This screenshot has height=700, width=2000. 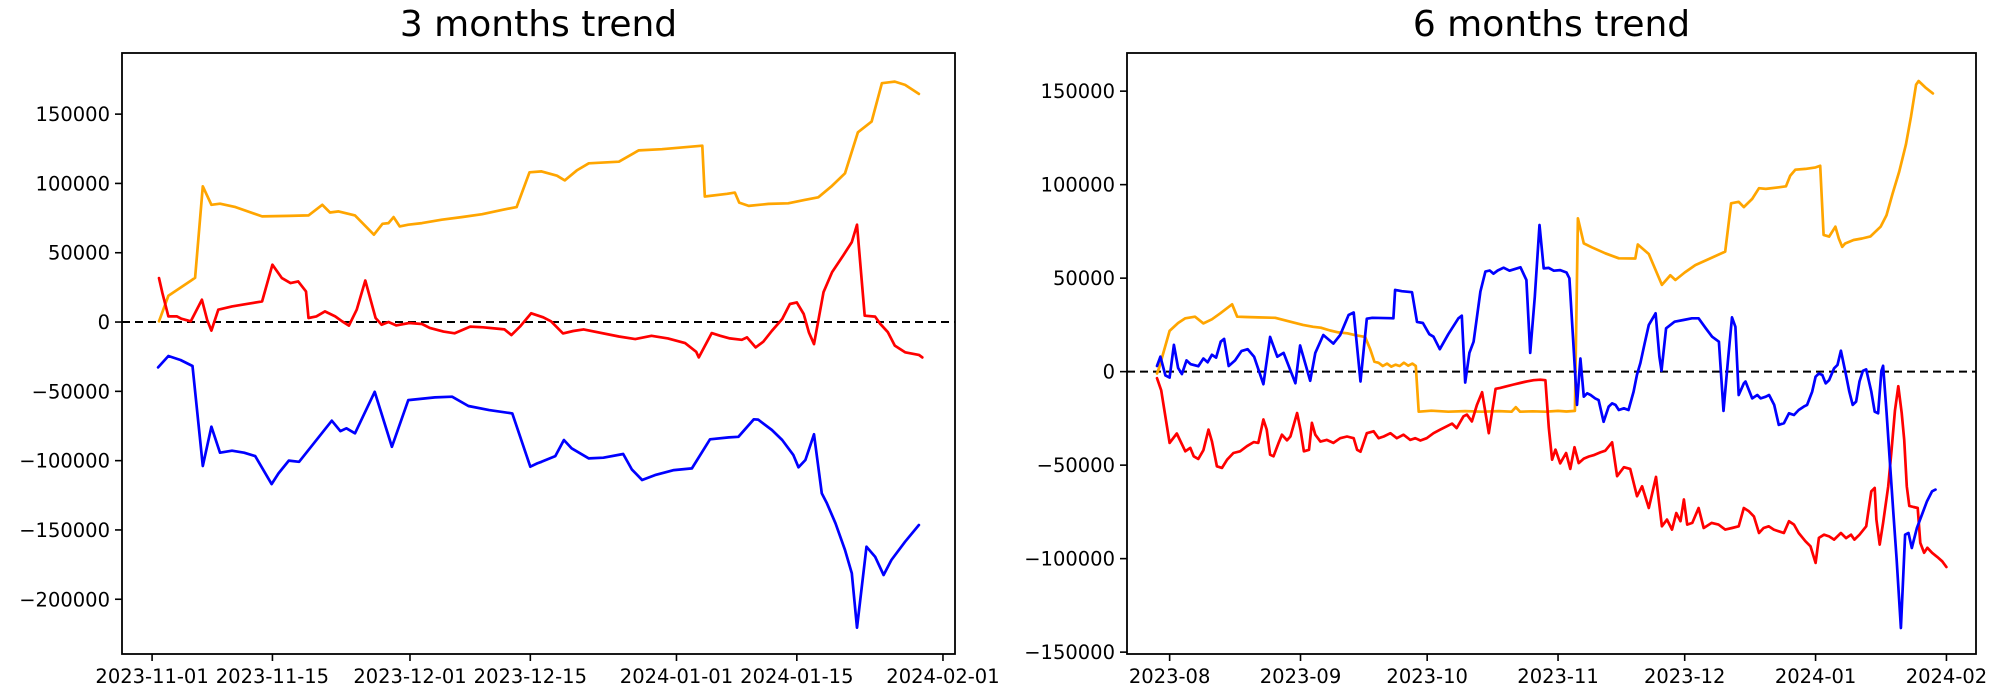 What do you see at coordinates (151, 676) in the screenshot?
I see `x-tick-label: 2023-11-01` at bounding box center [151, 676].